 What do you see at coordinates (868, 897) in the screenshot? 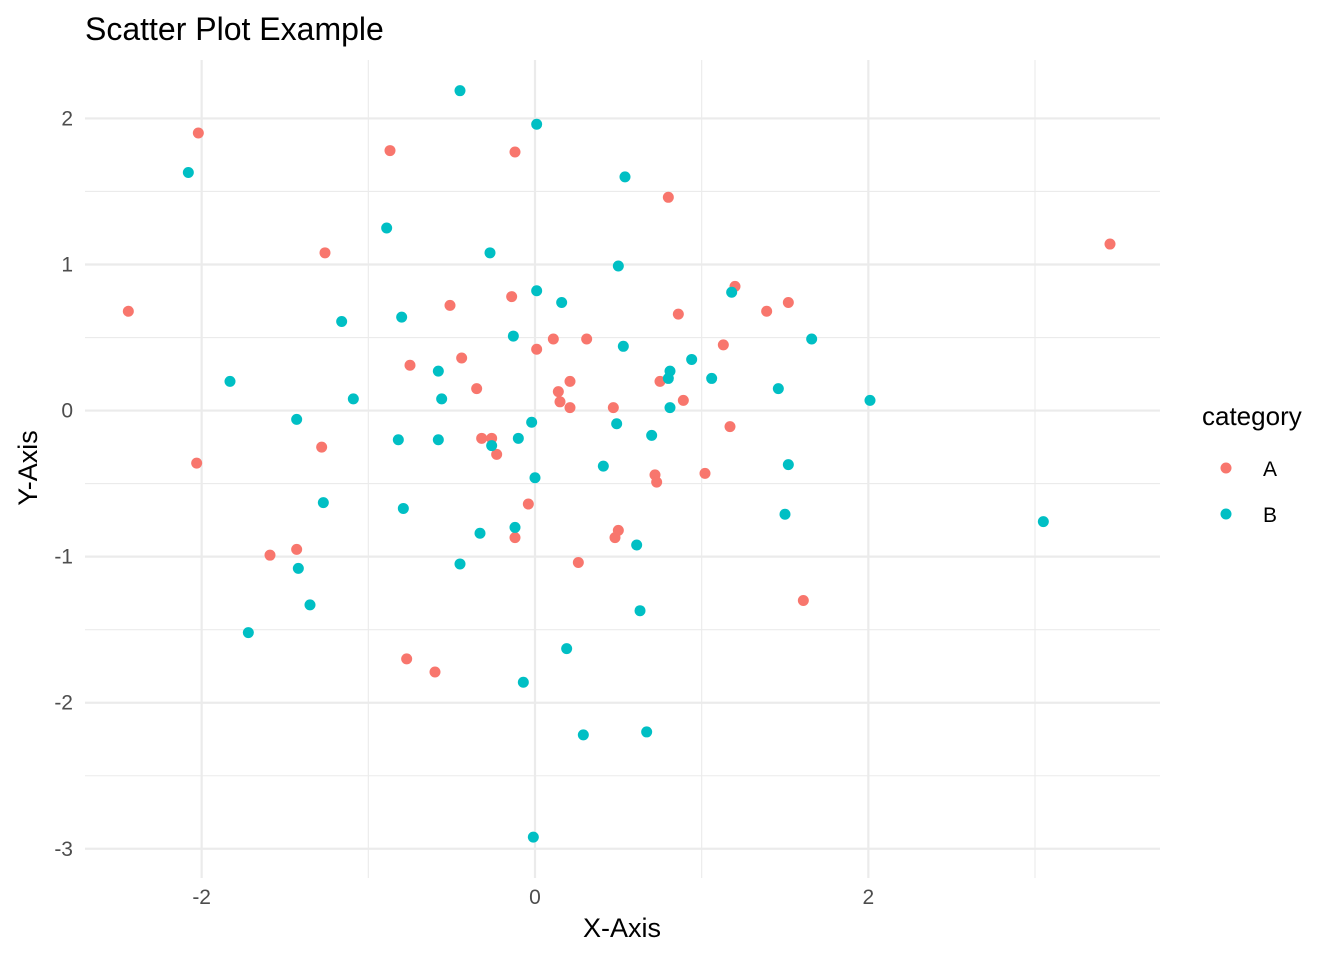
I see `x-tick-label: 2` at bounding box center [868, 897].